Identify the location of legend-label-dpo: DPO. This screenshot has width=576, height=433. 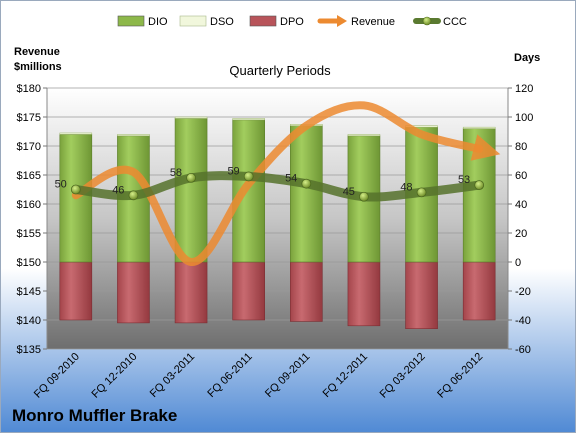
(292, 22).